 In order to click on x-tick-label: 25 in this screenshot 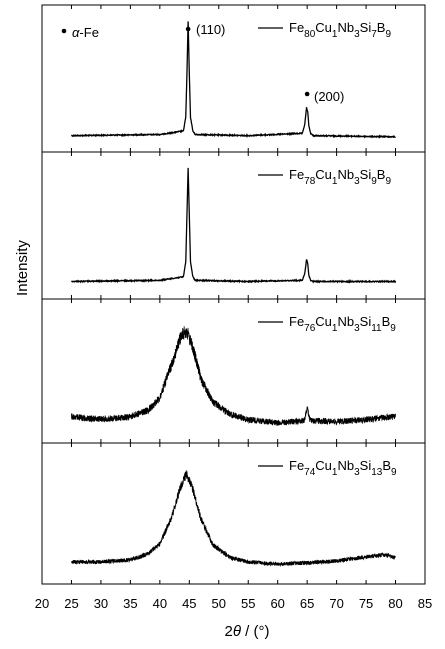, I will do `click(71, 603)`.